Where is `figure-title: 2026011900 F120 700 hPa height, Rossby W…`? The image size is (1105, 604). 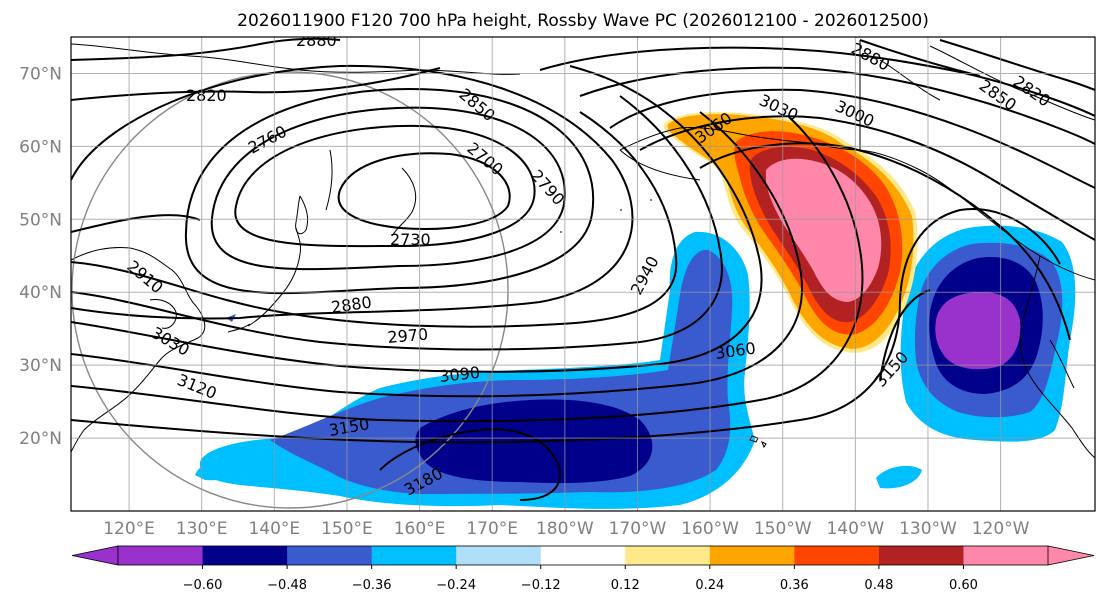
figure-title: 2026011900 F120 700 hPa height, Rossby W… is located at coordinates (583, 21).